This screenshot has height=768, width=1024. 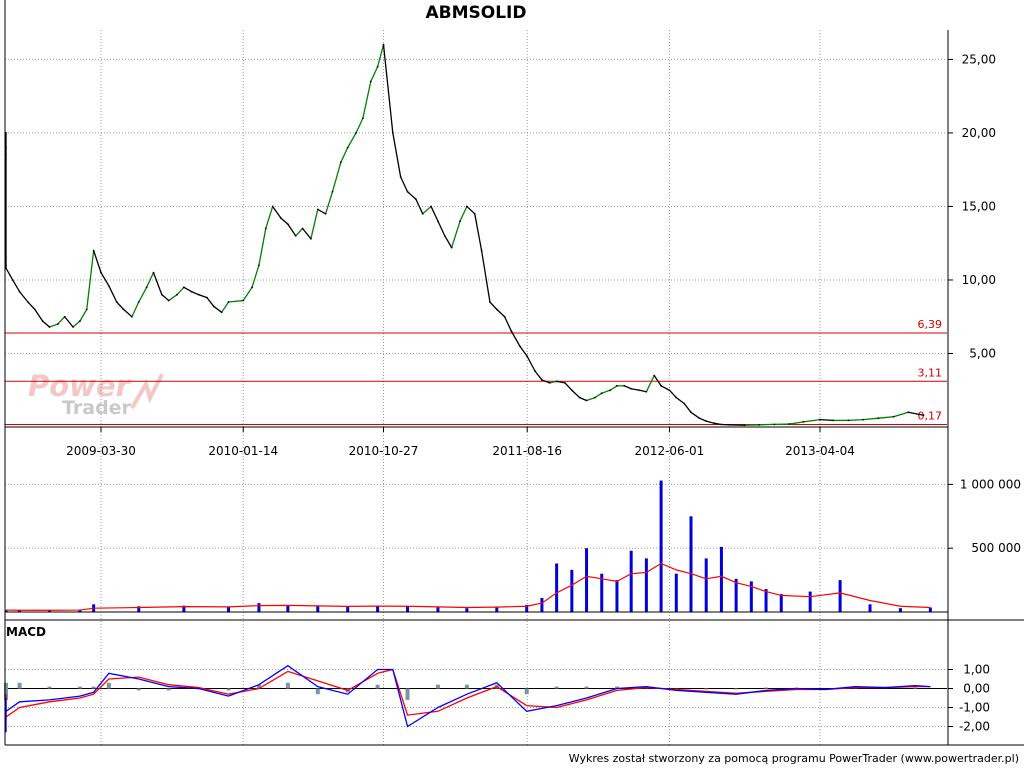 I want to click on x-tick-label: 2009-03-30, so click(x=101, y=451).